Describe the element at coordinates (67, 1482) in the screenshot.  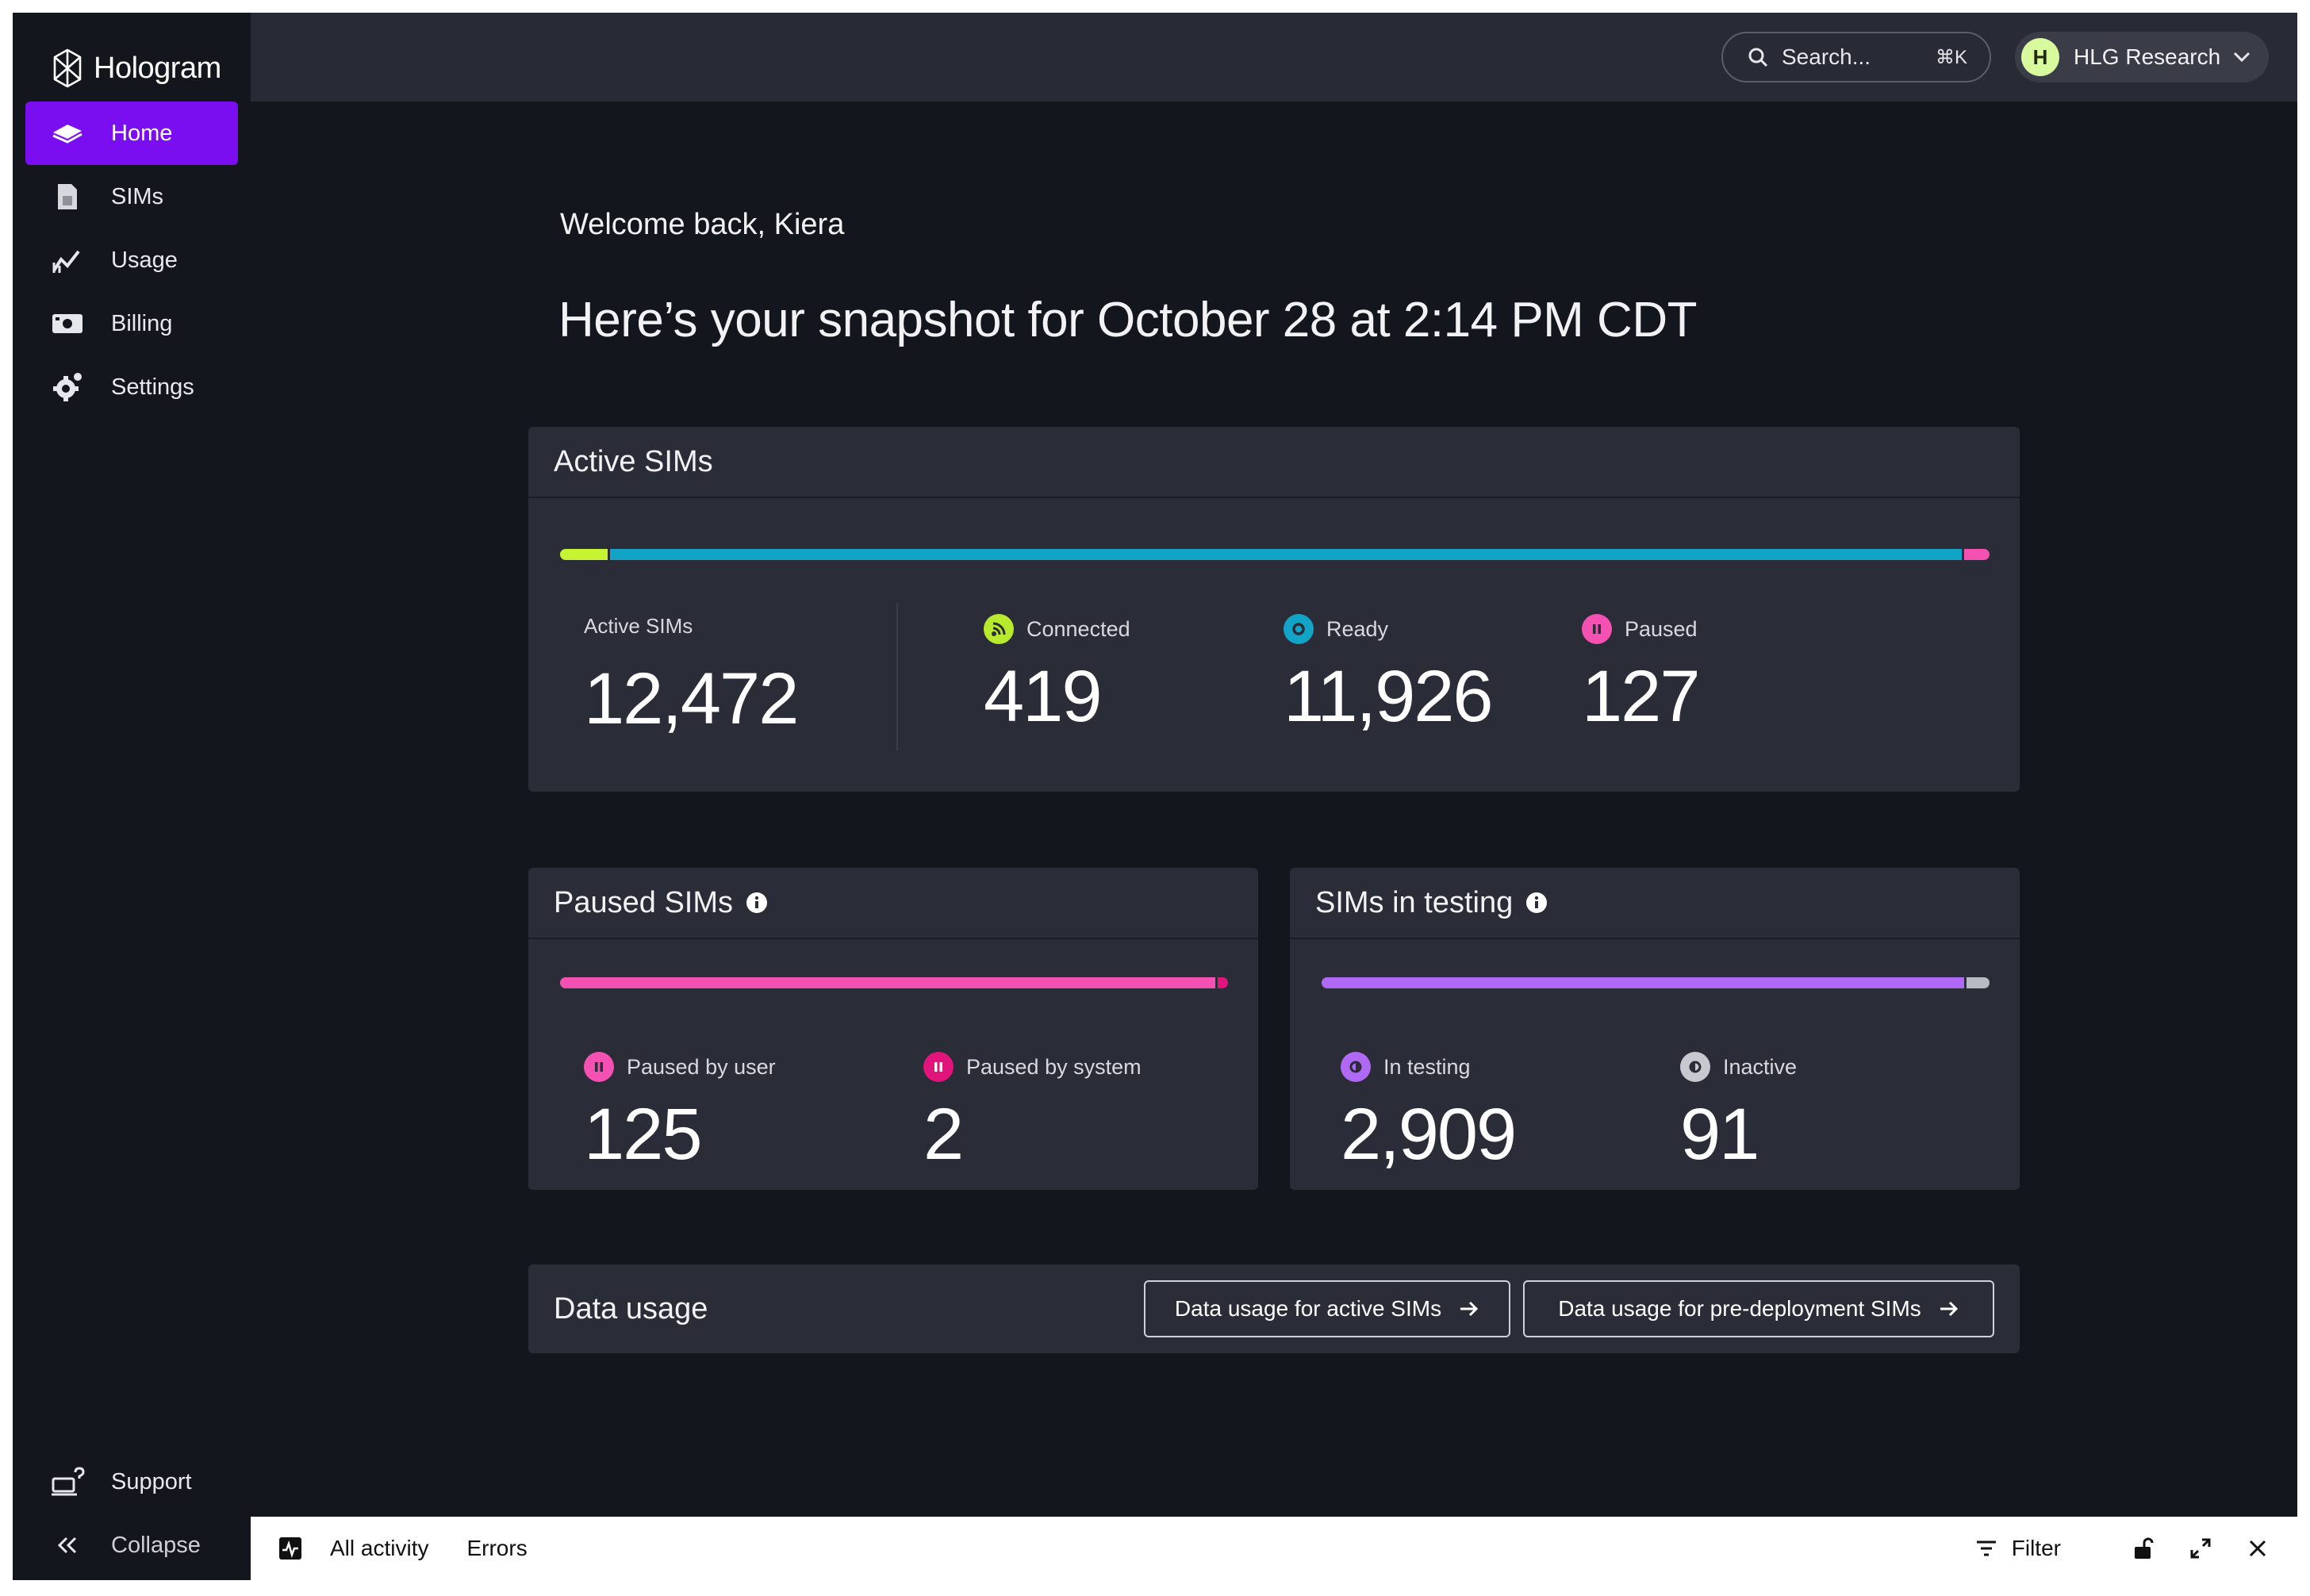
I see `support-icon` at that location.